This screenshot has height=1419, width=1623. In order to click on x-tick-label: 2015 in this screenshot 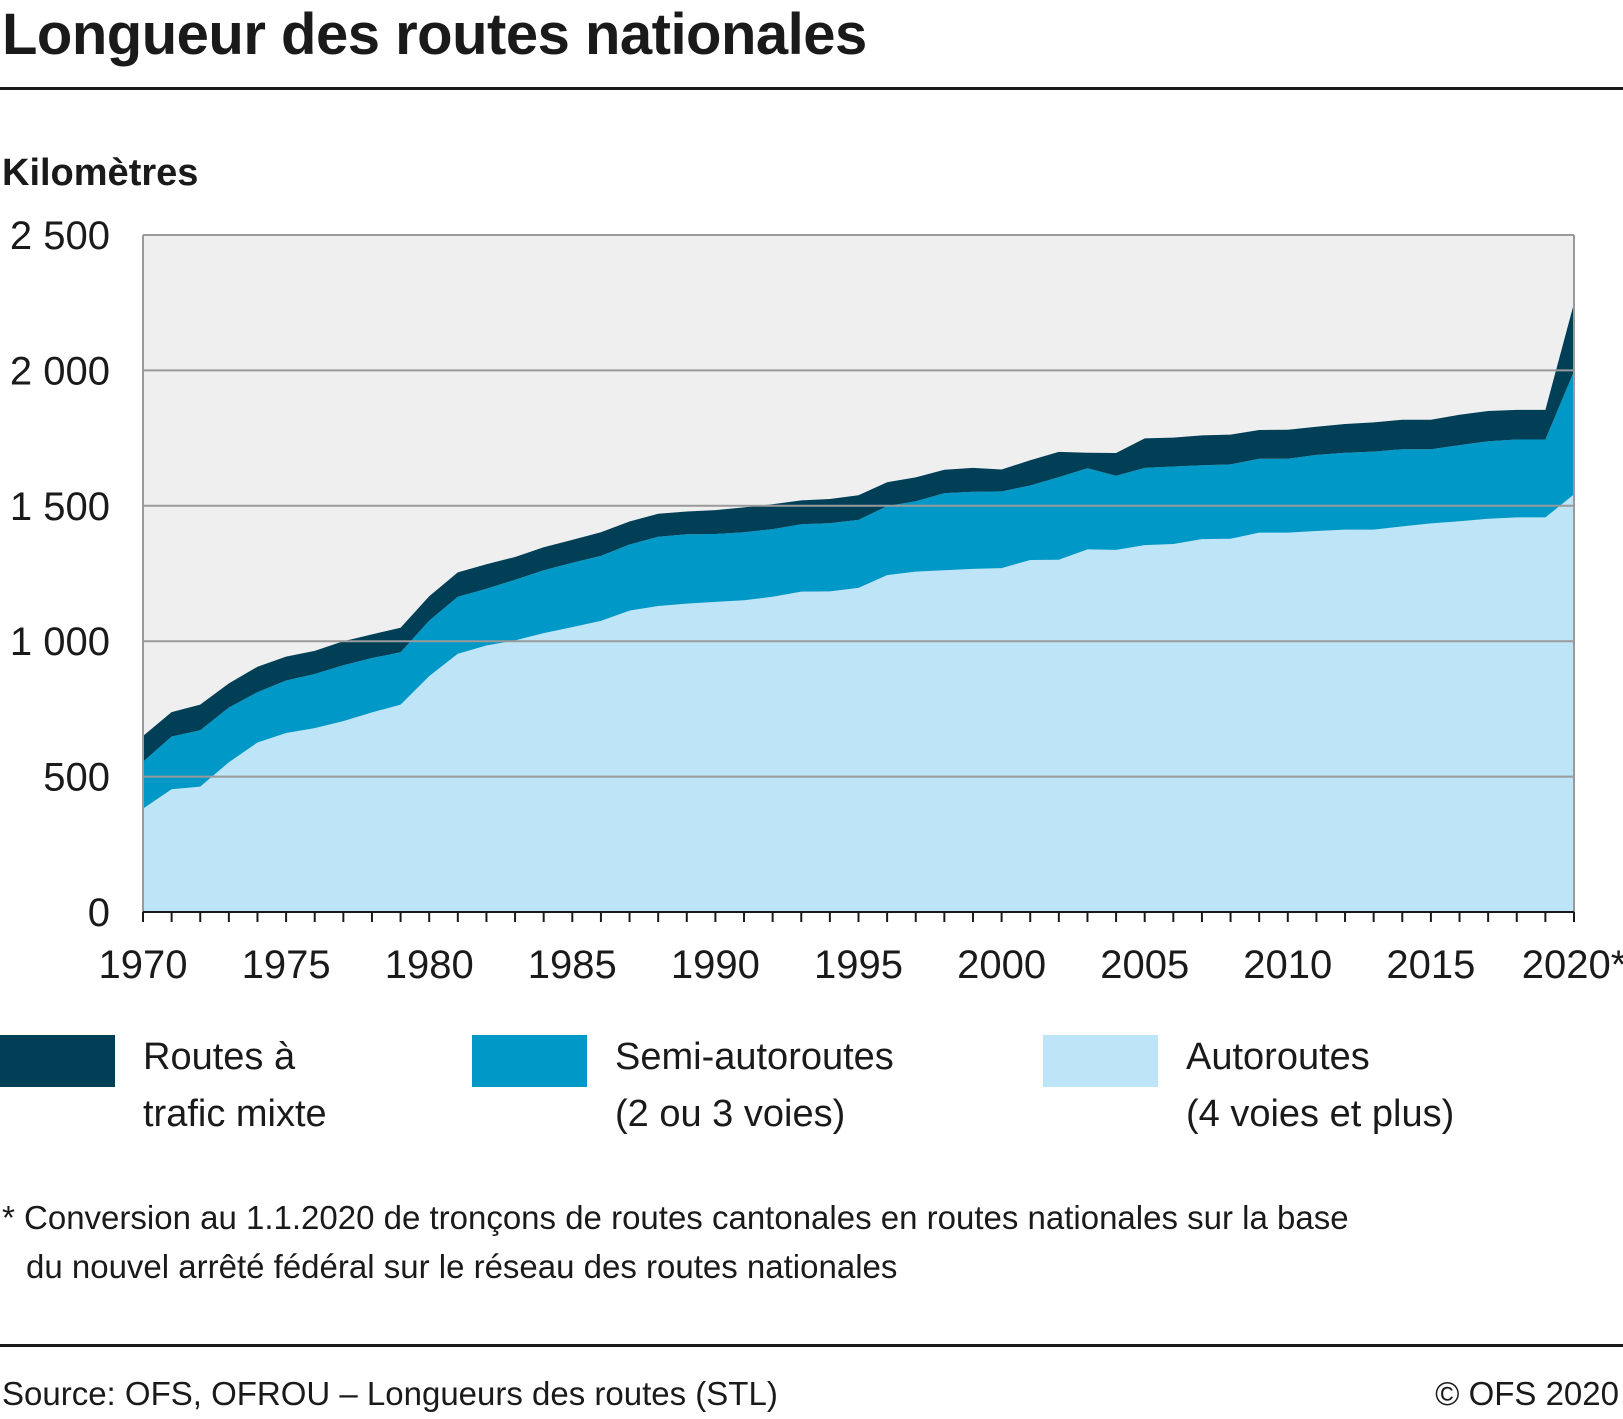, I will do `click(1430, 961)`.